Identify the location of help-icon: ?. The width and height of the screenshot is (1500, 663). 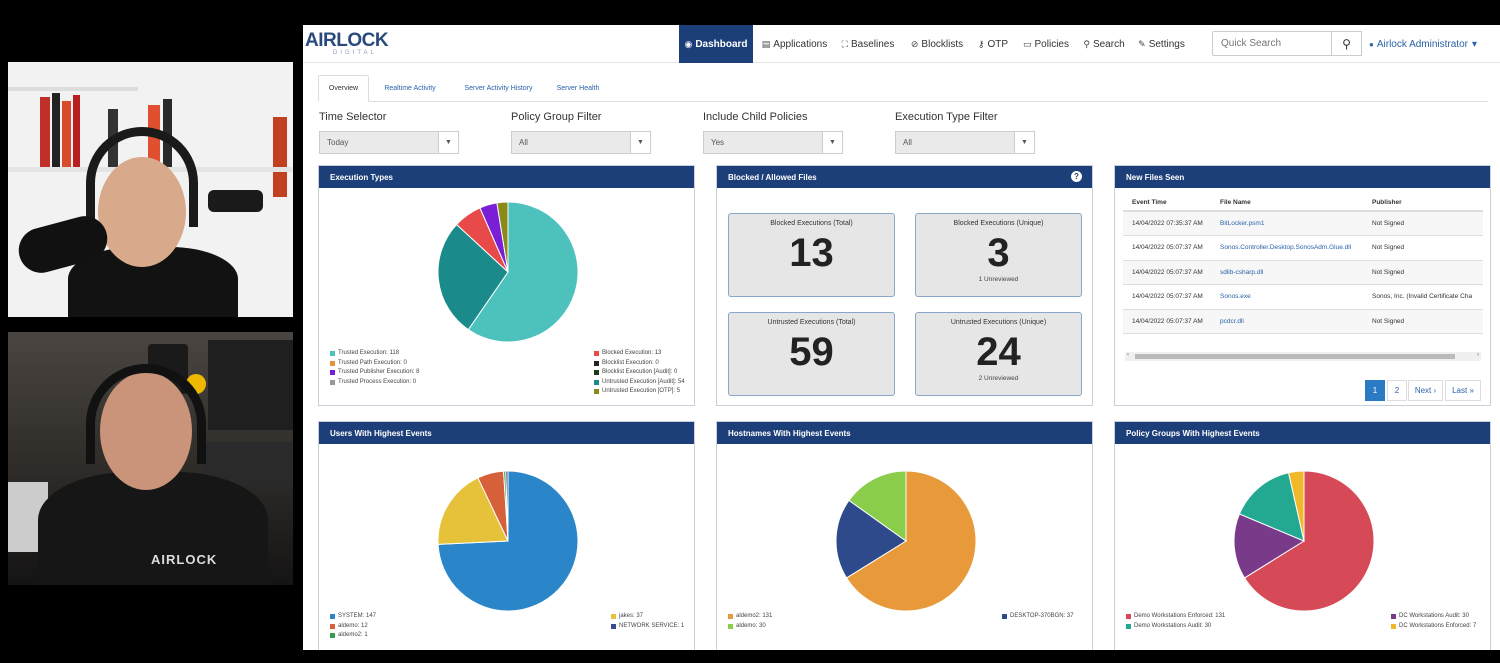
(1076, 176).